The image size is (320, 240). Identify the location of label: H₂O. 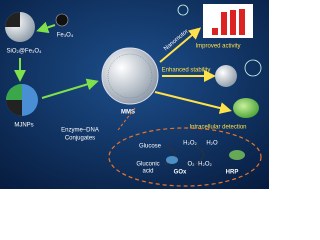
(212, 144).